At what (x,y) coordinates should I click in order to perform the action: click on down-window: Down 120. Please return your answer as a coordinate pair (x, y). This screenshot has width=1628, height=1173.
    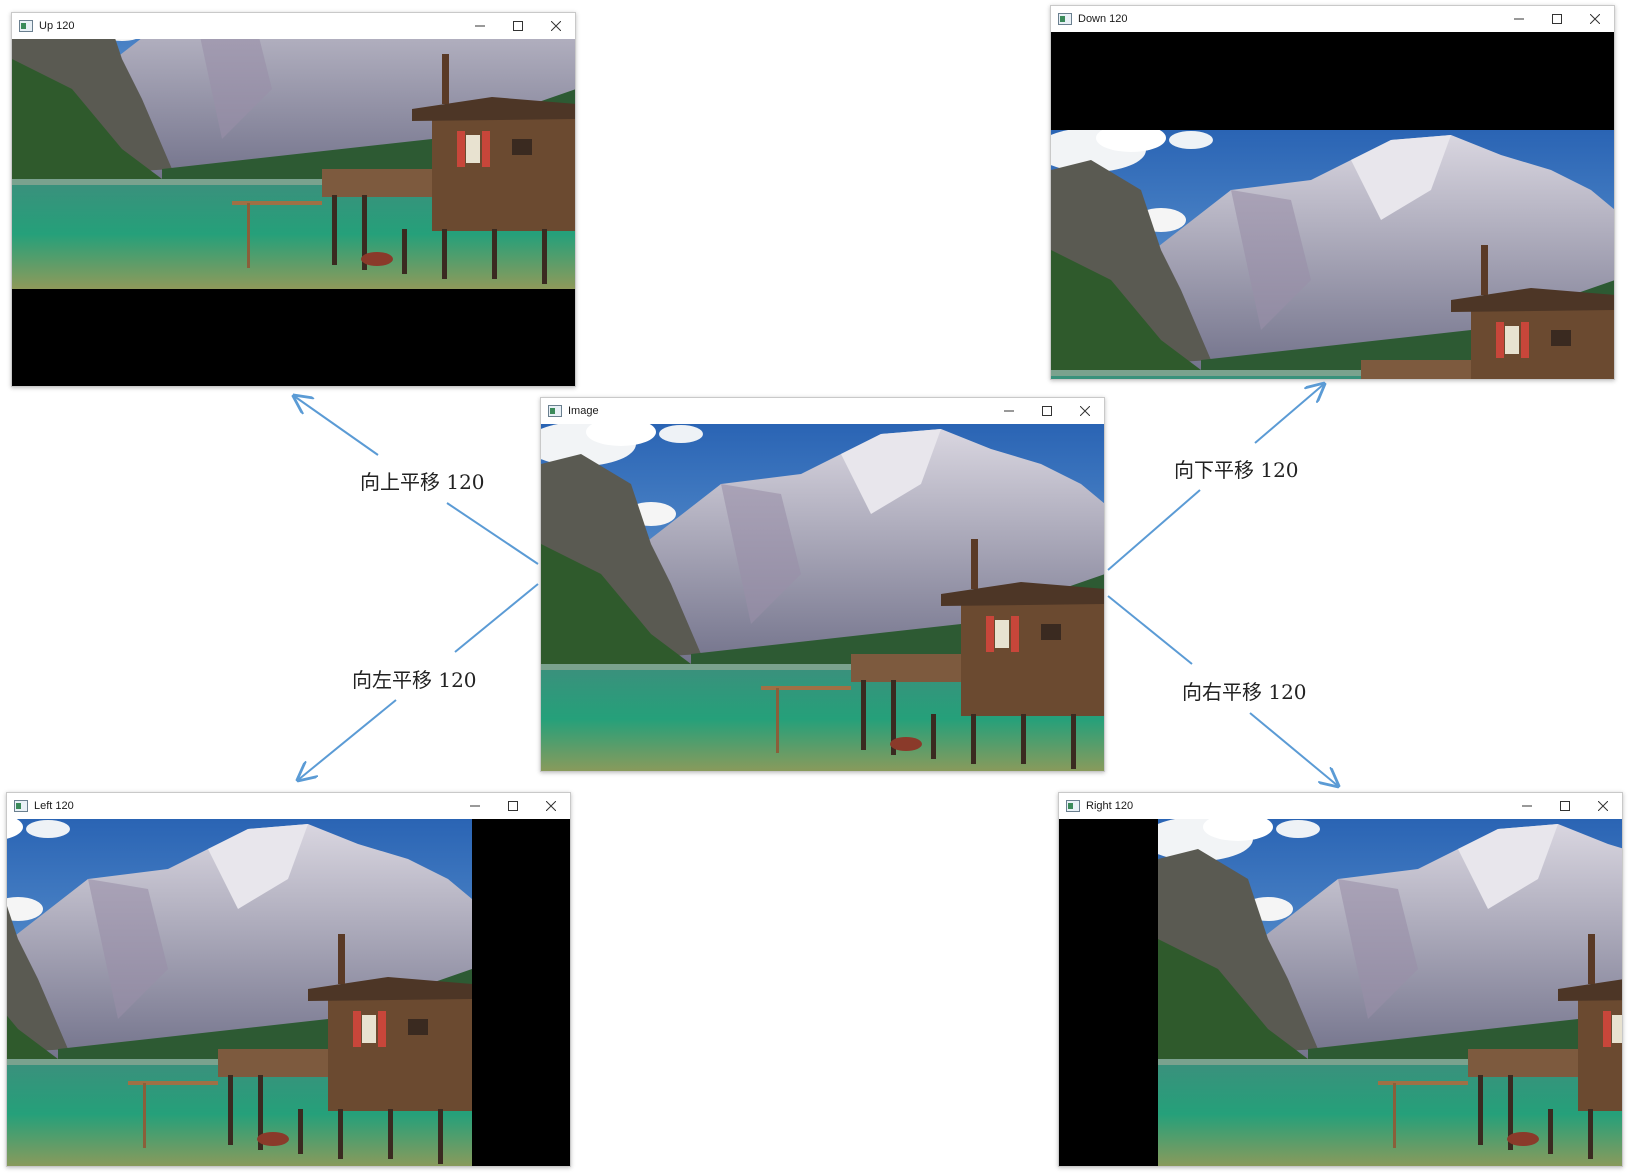
    Looking at the image, I should click on (1332, 192).